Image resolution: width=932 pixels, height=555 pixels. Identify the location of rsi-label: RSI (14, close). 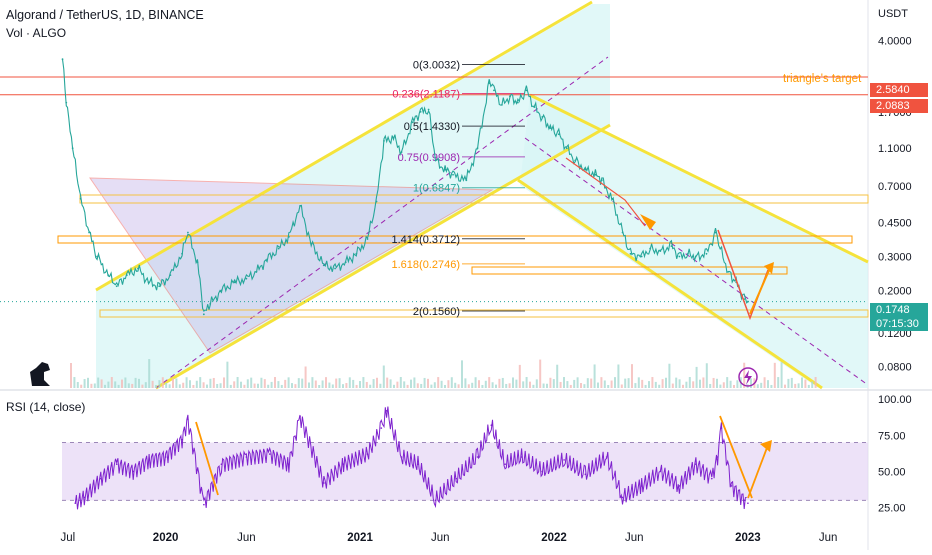
(46, 407).